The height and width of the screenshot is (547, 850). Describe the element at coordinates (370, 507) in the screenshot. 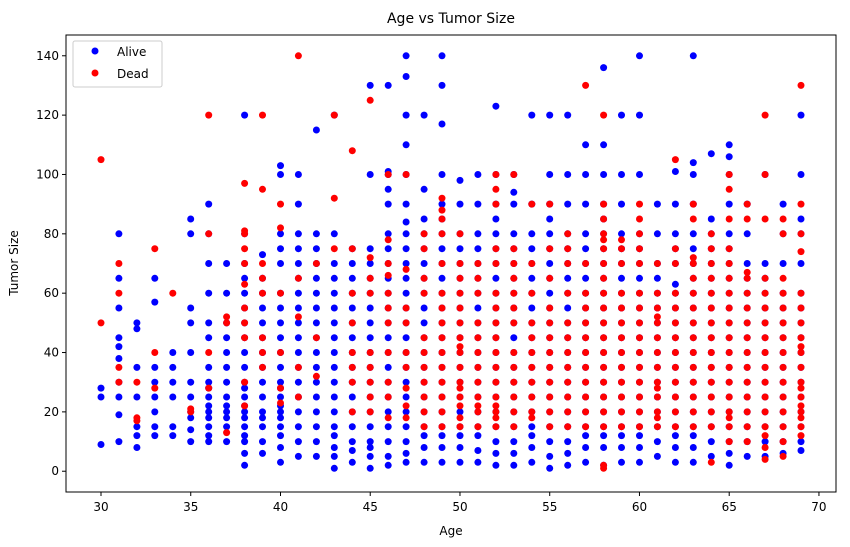

I see `x-tick-label: 45` at that location.